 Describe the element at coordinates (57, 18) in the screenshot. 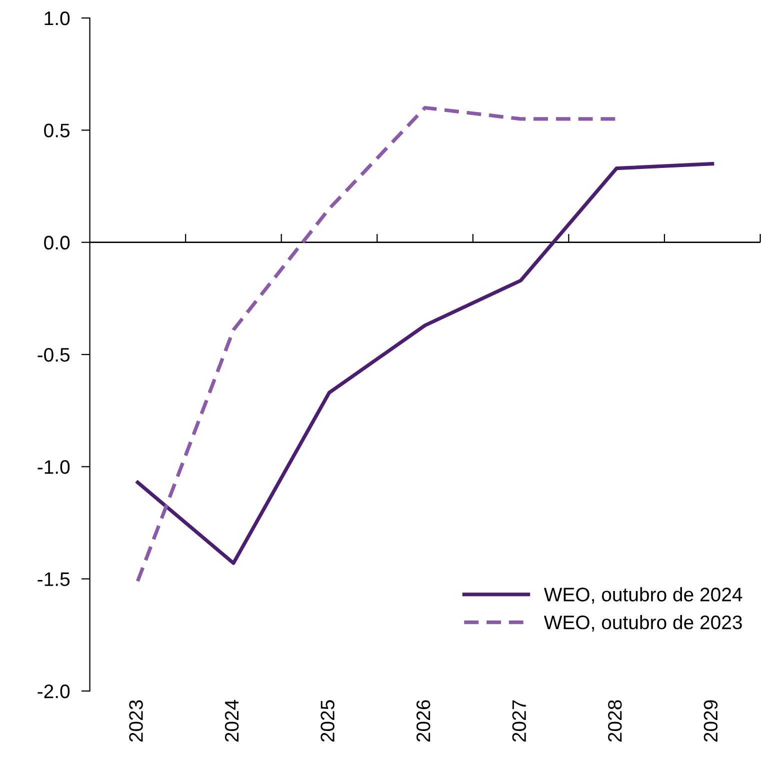

I see `y-tick-label: 1.0` at that location.